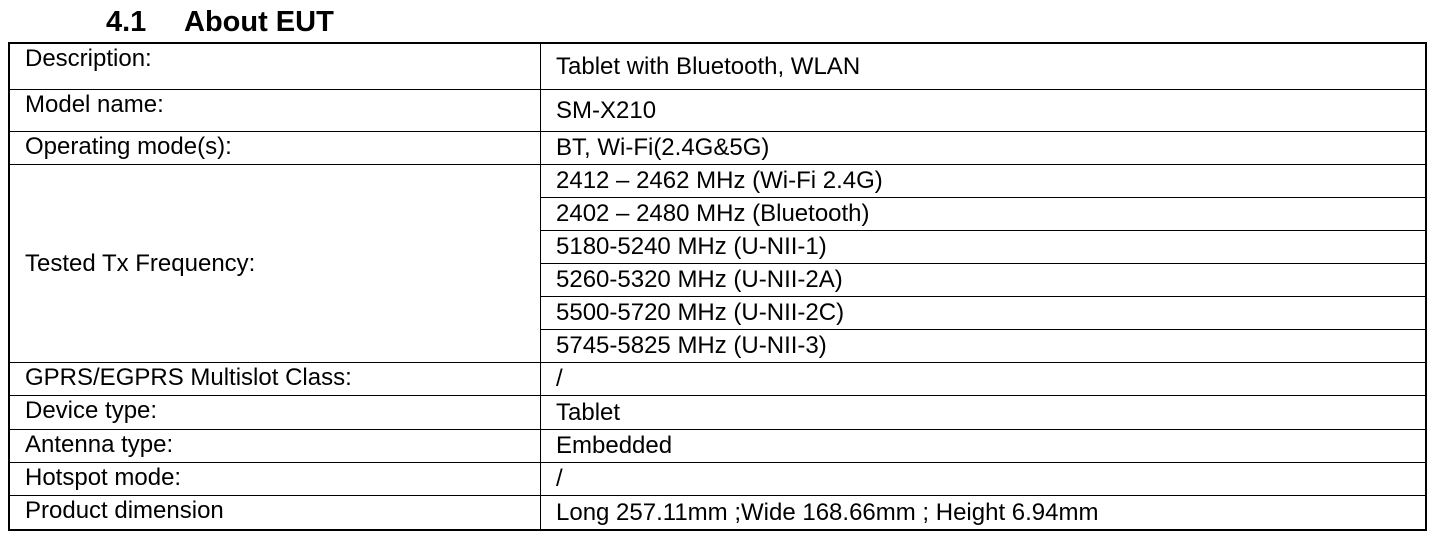  I want to click on table-row: Device type: Tablet, so click(717, 412).